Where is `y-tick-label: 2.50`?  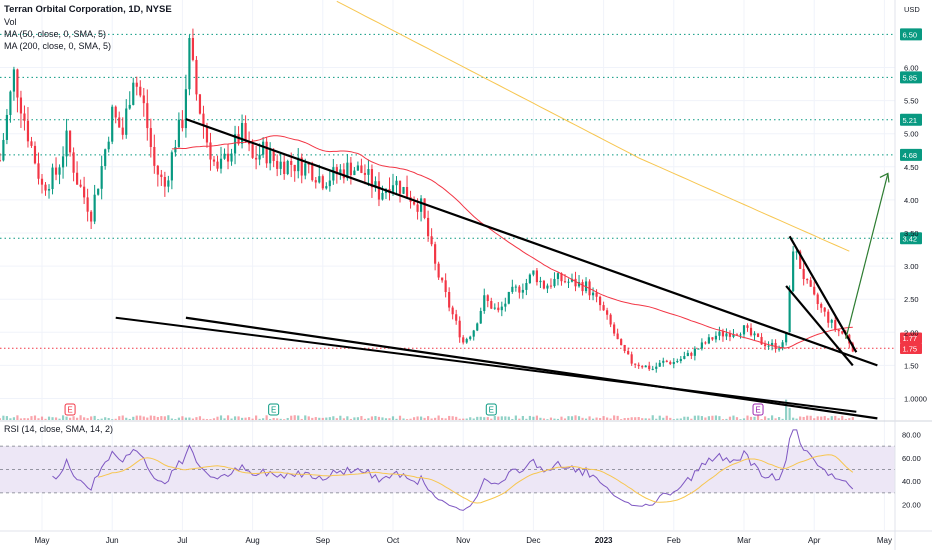 y-tick-label: 2.50 is located at coordinates (911, 299).